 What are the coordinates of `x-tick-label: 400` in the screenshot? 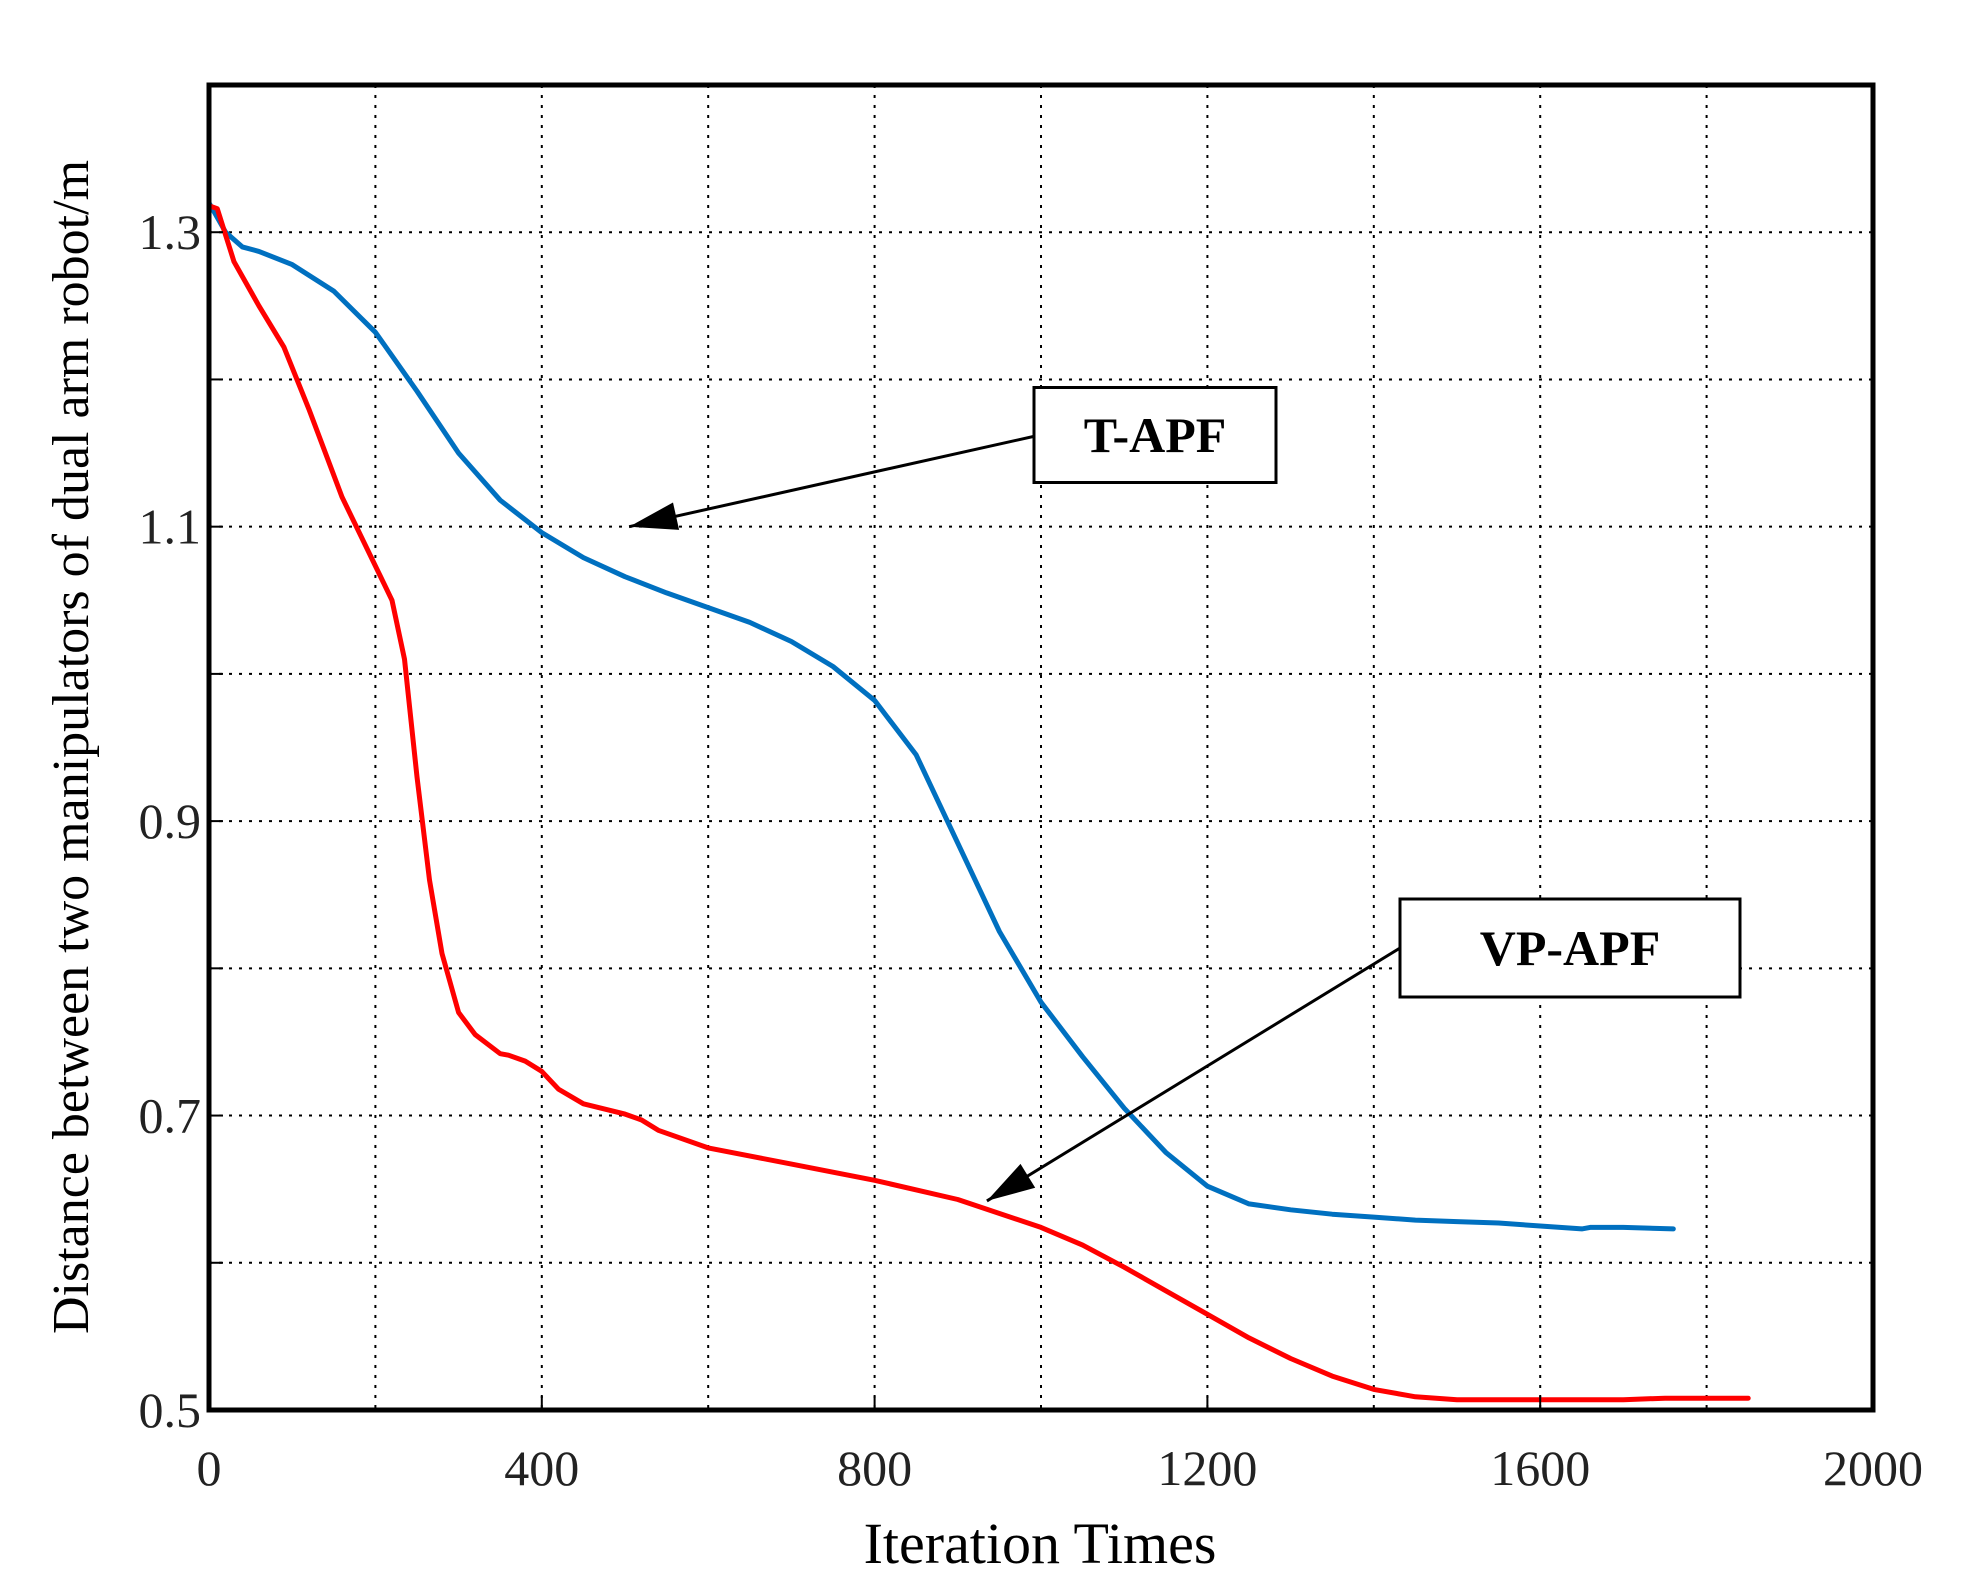 It's located at (541, 1468).